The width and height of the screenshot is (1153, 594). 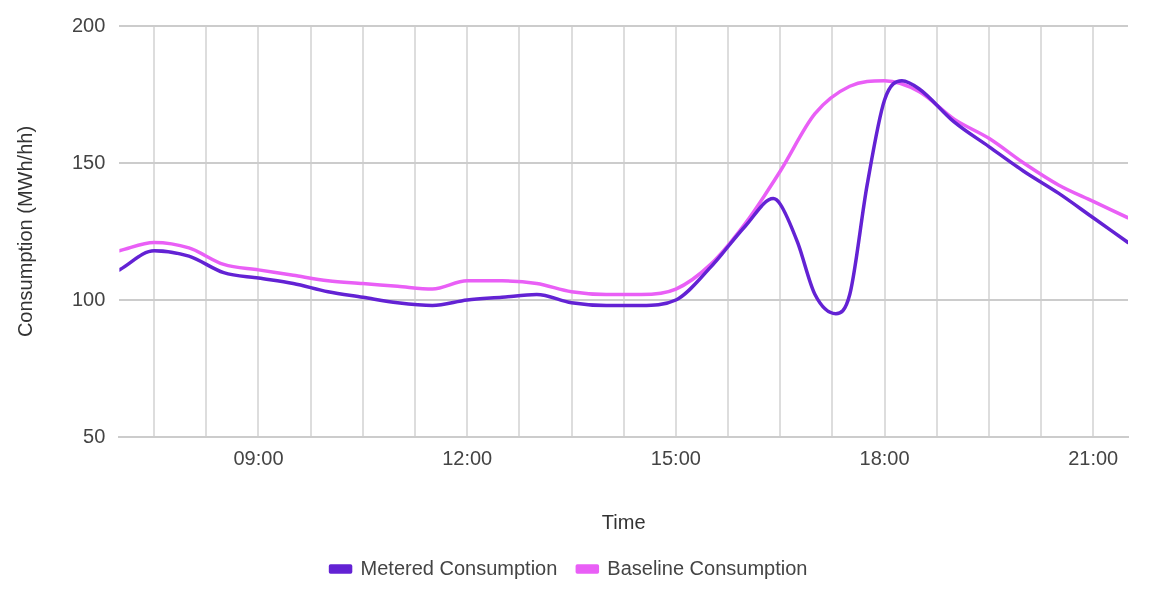 What do you see at coordinates (707, 567) in the screenshot?
I see `legend-label: Baseline Consumption` at bounding box center [707, 567].